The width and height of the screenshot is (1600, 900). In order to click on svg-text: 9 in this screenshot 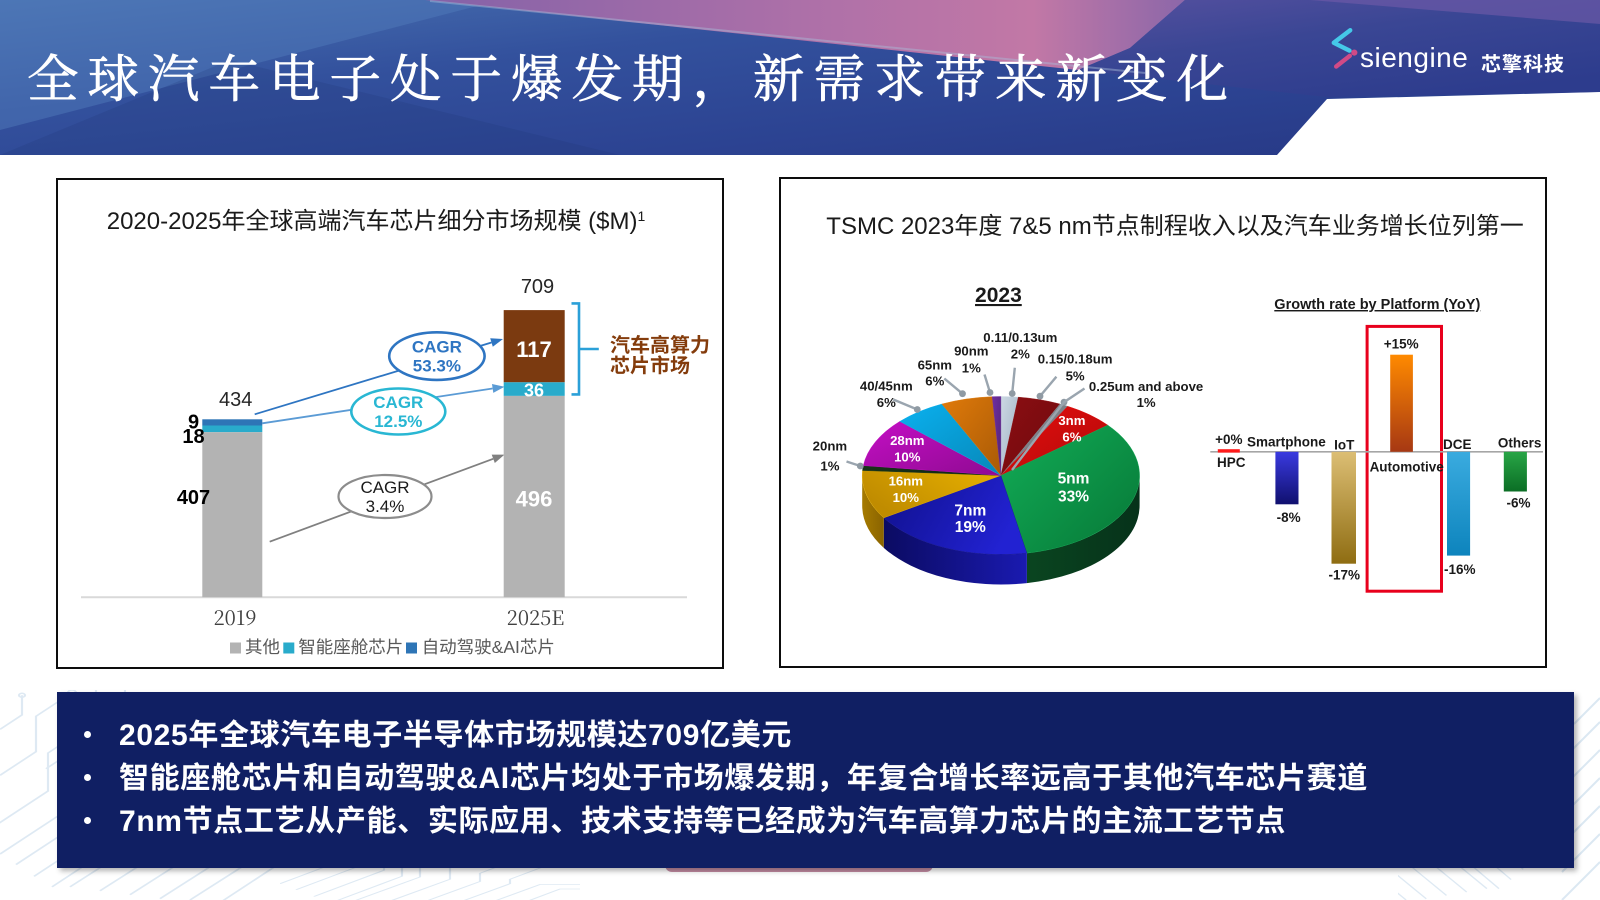, I will do `click(193, 422)`.